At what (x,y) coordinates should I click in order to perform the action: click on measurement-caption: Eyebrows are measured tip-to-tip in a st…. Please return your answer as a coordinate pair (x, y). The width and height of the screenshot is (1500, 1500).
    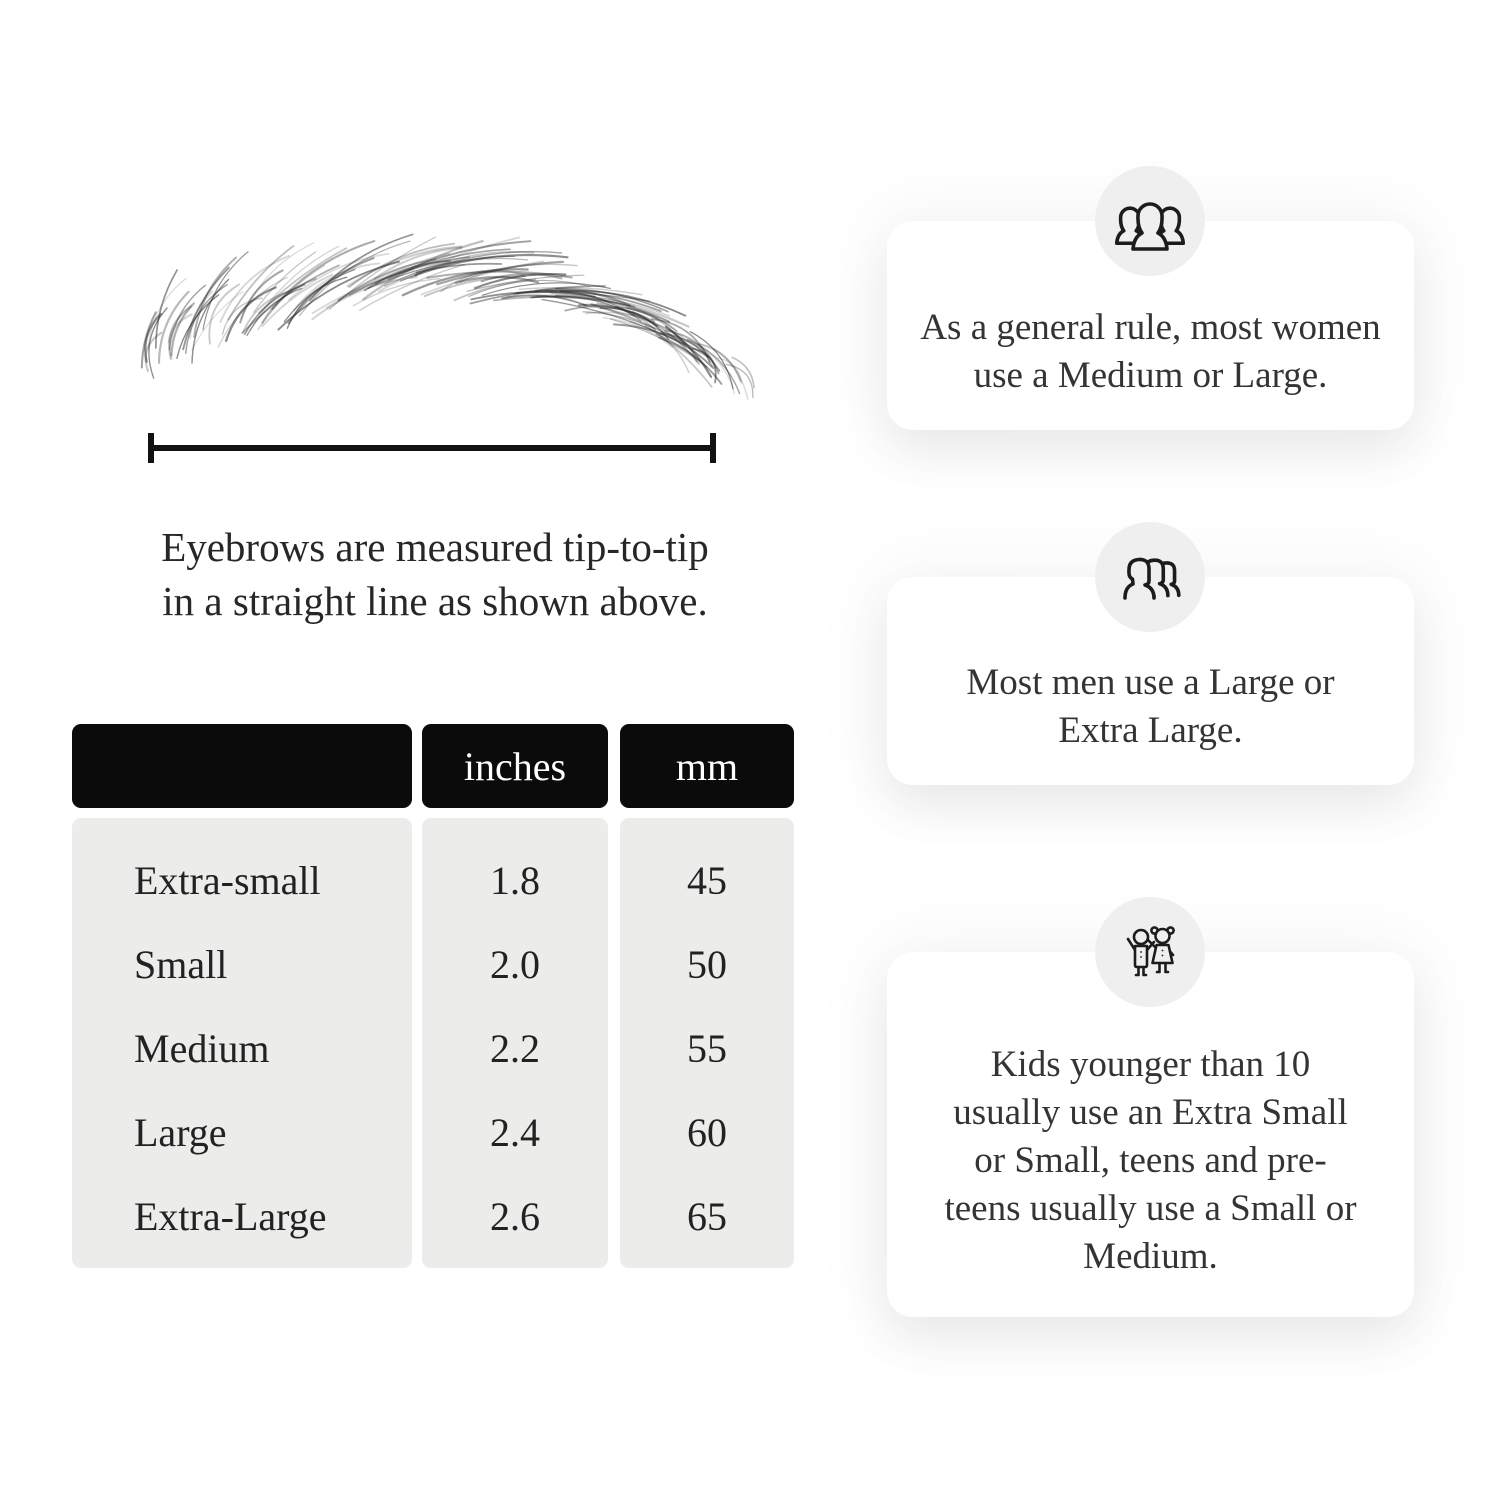
    Looking at the image, I should click on (435, 574).